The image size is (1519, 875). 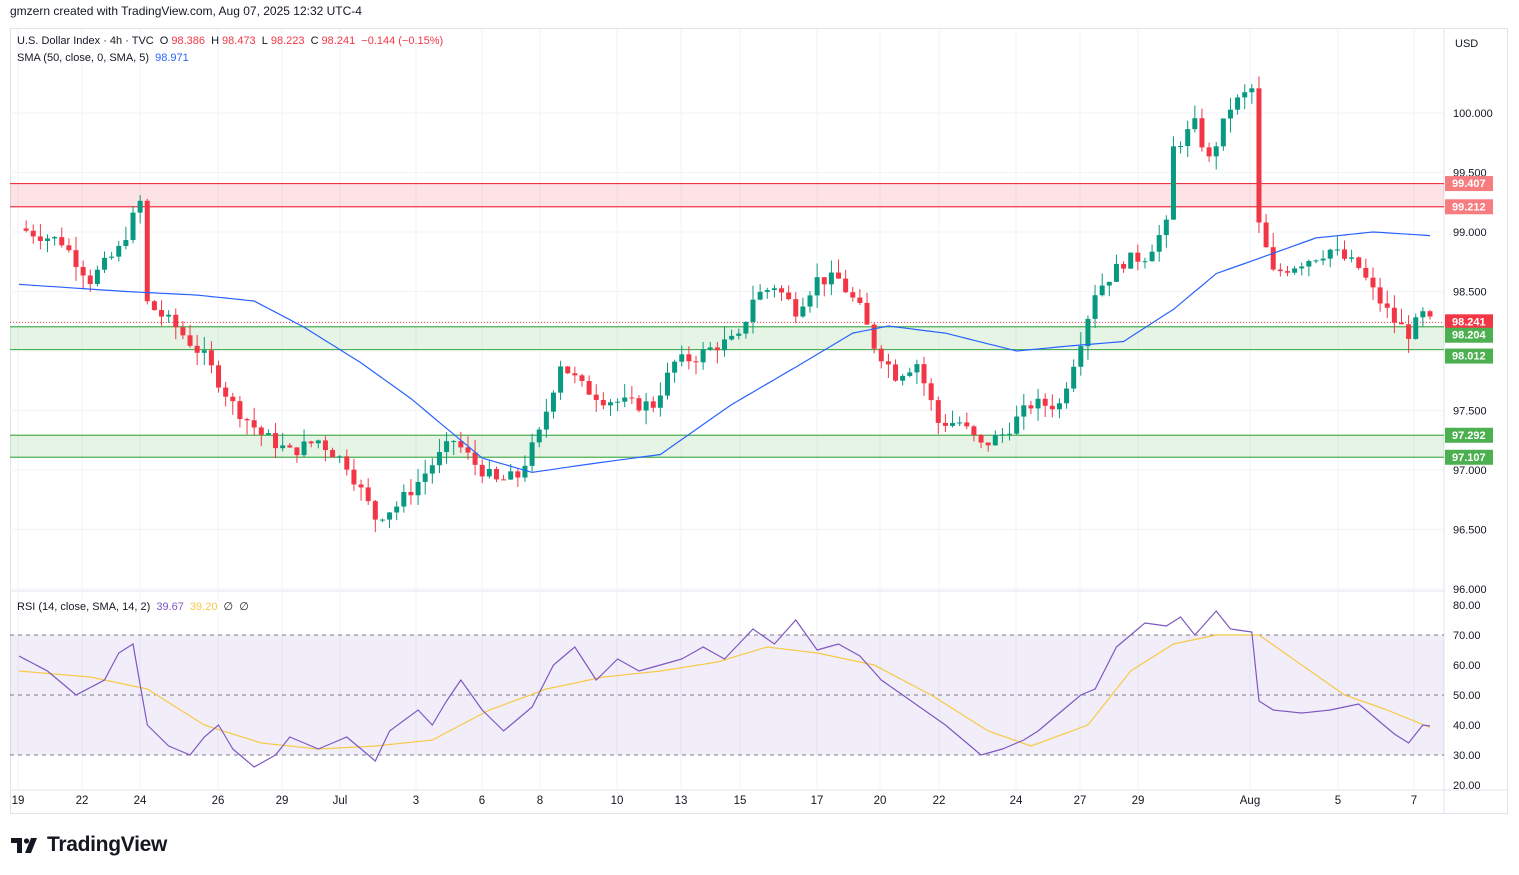 What do you see at coordinates (1467, 636) in the screenshot?
I see `rsi-tick-label: 70.00` at bounding box center [1467, 636].